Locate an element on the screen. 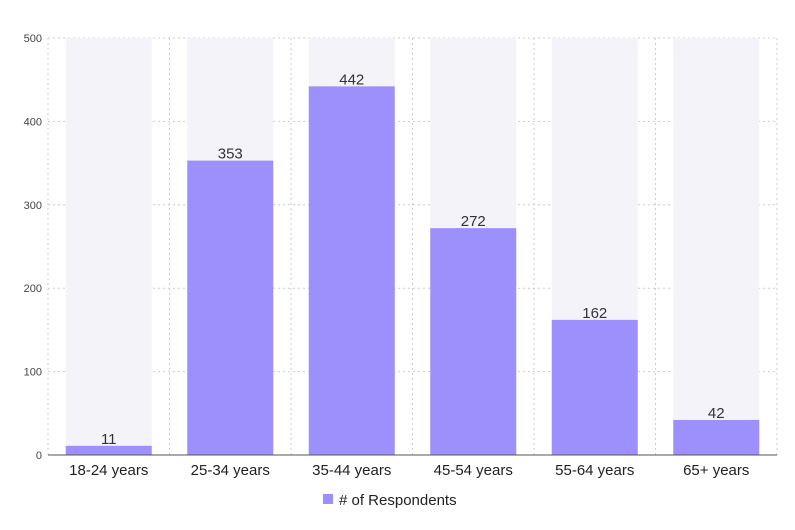 The width and height of the screenshot is (795, 530). x-tick-label: 25-34 years is located at coordinates (230, 470).